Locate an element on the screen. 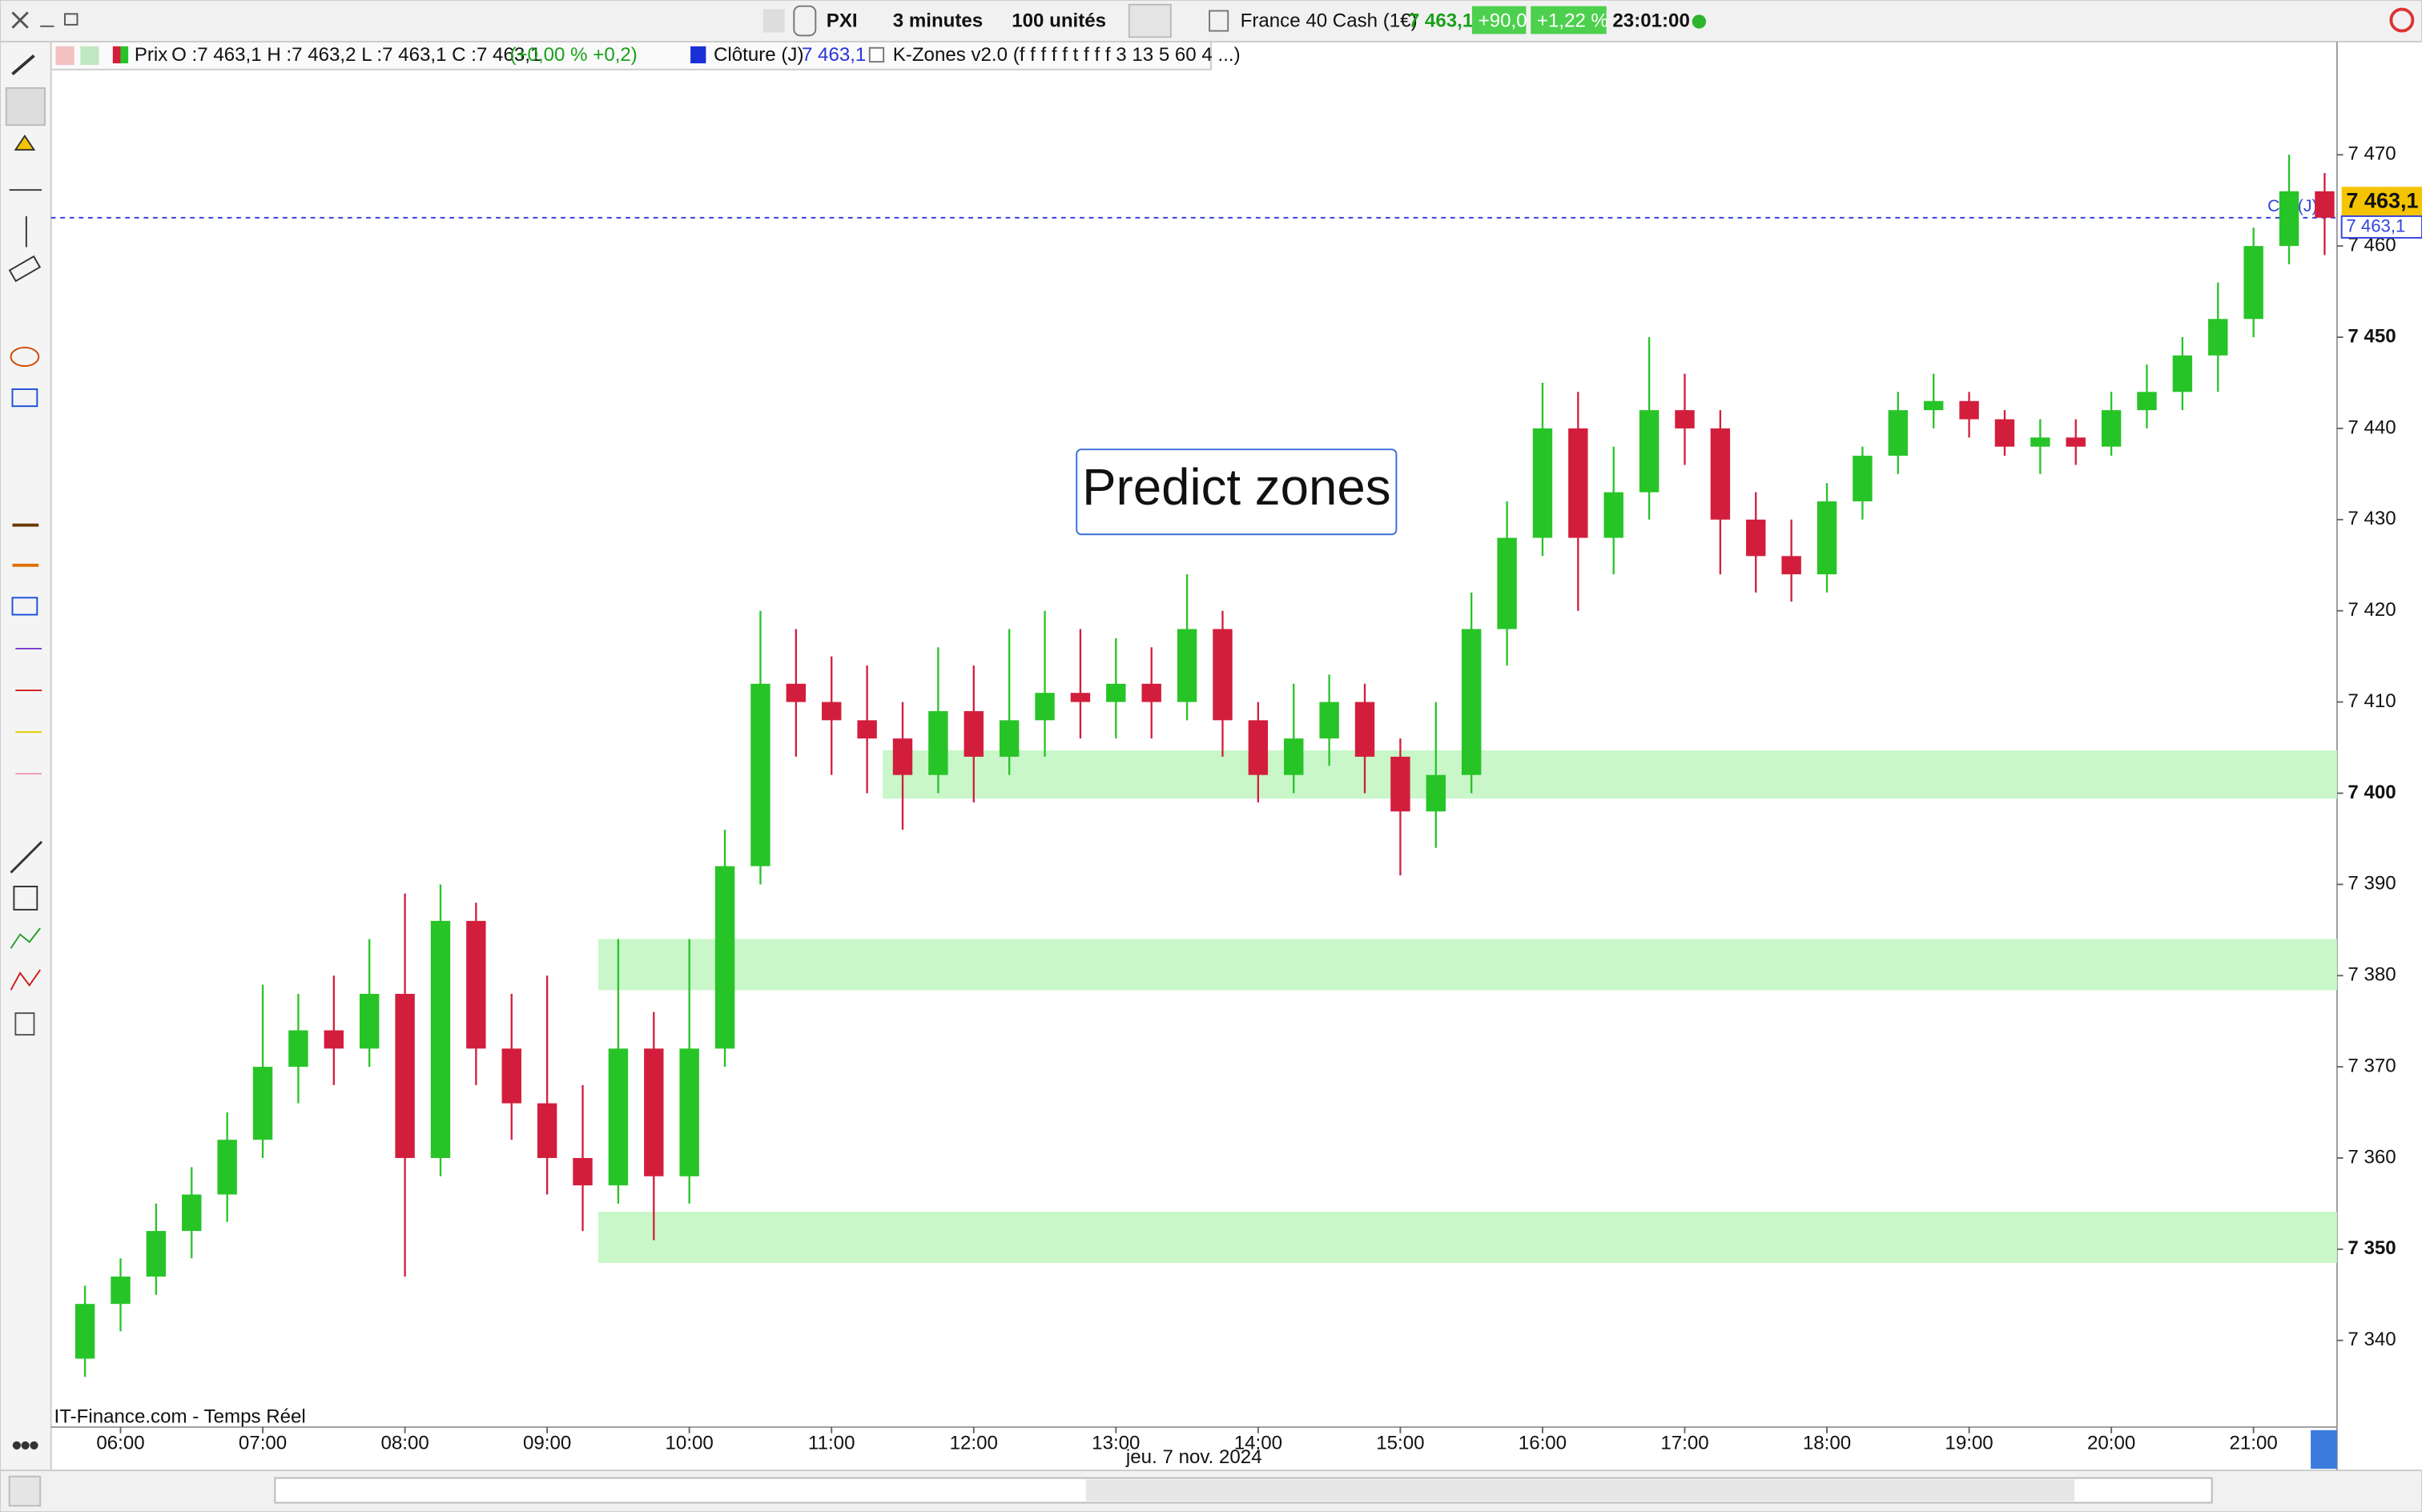 The height and width of the screenshot is (1512, 2422). x-tick-label: 14:00 is located at coordinates (1258, 1443).